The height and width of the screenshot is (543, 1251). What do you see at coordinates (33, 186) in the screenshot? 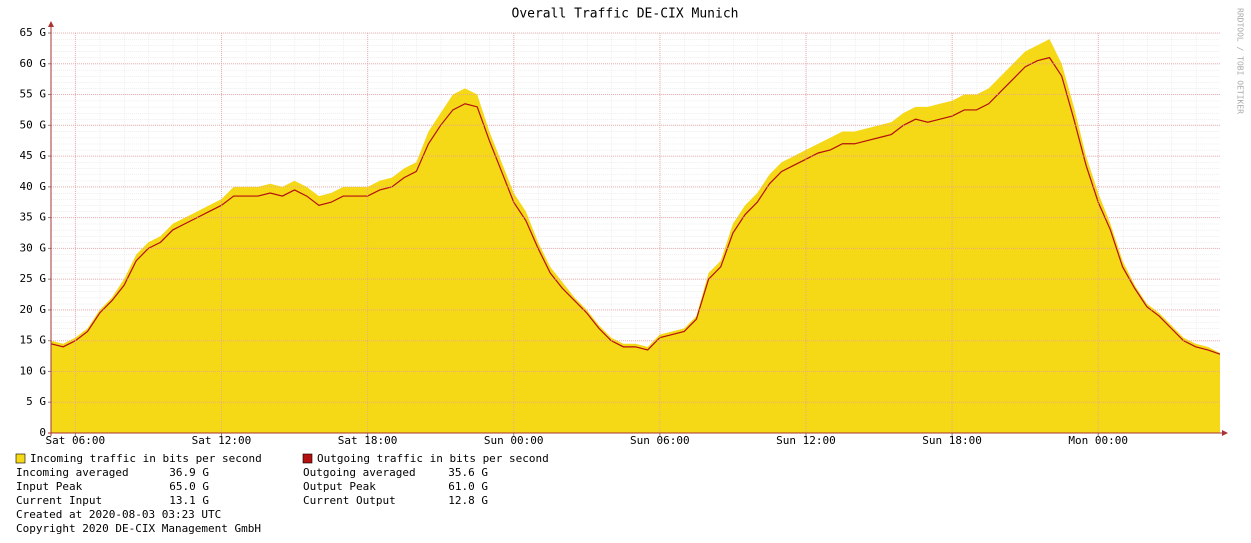
I see `y-tick-label: 40 G` at bounding box center [33, 186].